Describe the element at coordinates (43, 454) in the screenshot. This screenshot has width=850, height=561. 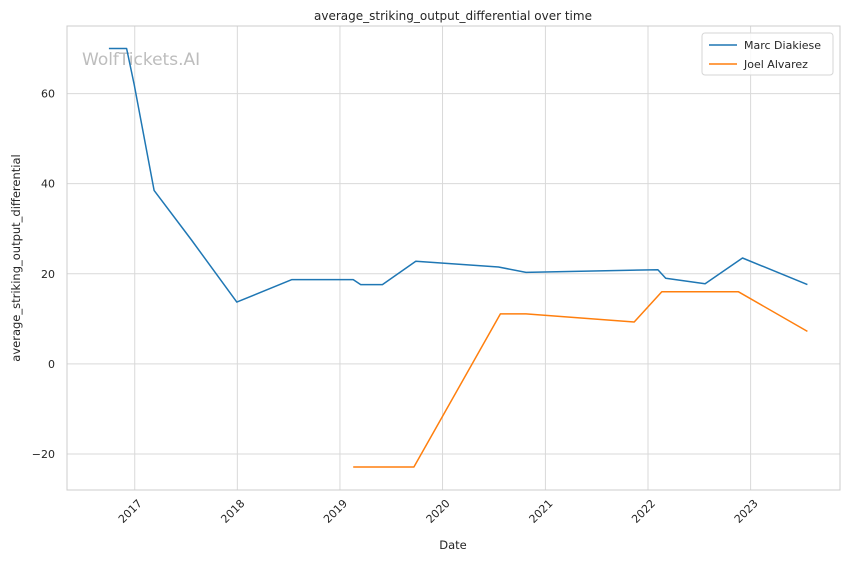
I see `y-tick-label: −20` at that location.